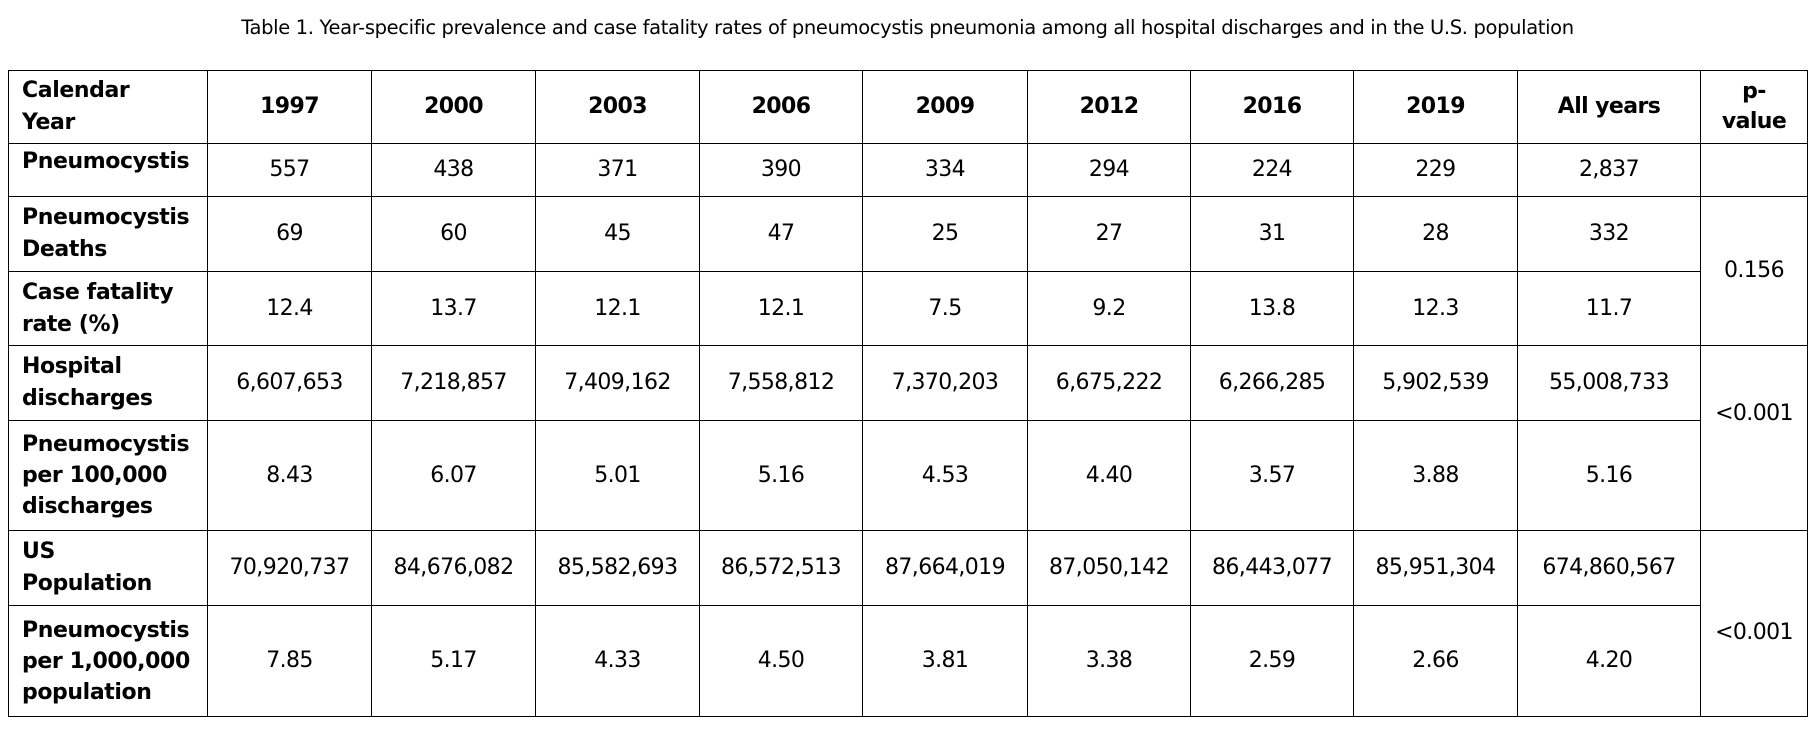 The height and width of the screenshot is (739, 1815). Describe the element at coordinates (617, 170) in the screenshot. I see `data-cell: 371` at that location.